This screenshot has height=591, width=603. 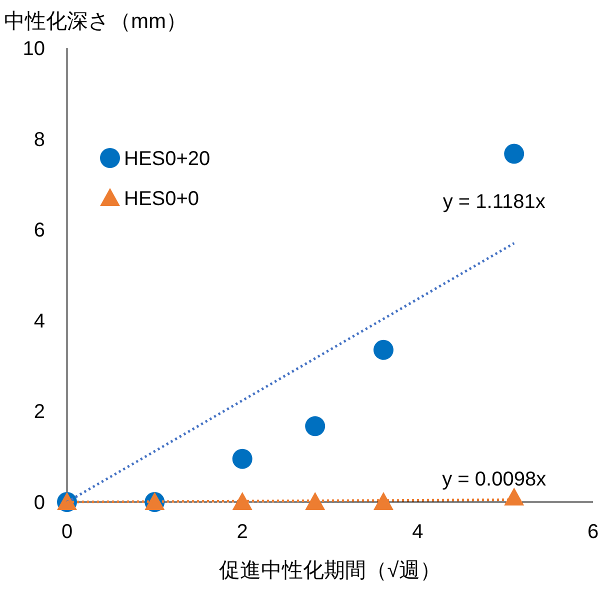 I want to click on annotation: y = 1.1181x, so click(x=494, y=202).